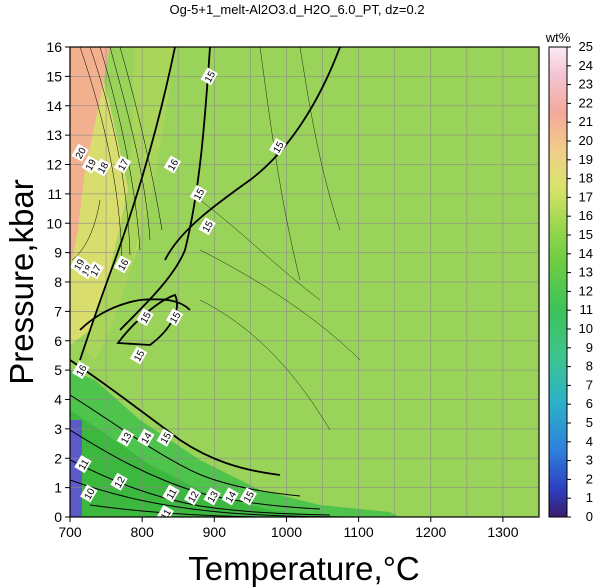  What do you see at coordinates (589, 497) in the screenshot?
I see `colorbar-tick-label: 1` at bounding box center [589, 497].